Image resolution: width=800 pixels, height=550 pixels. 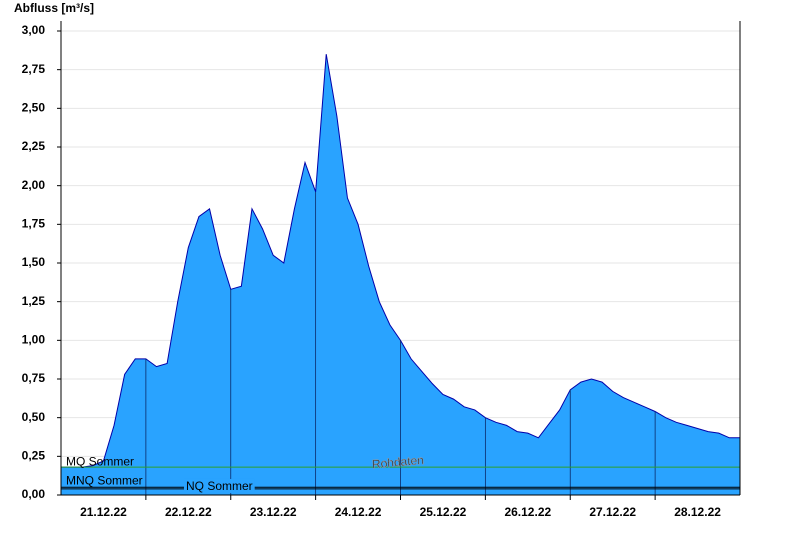 What do you see at coordinates (34, 224) in the screenshot?
I see `y-tick-label: 1,75` at bounding box center [34, 224].